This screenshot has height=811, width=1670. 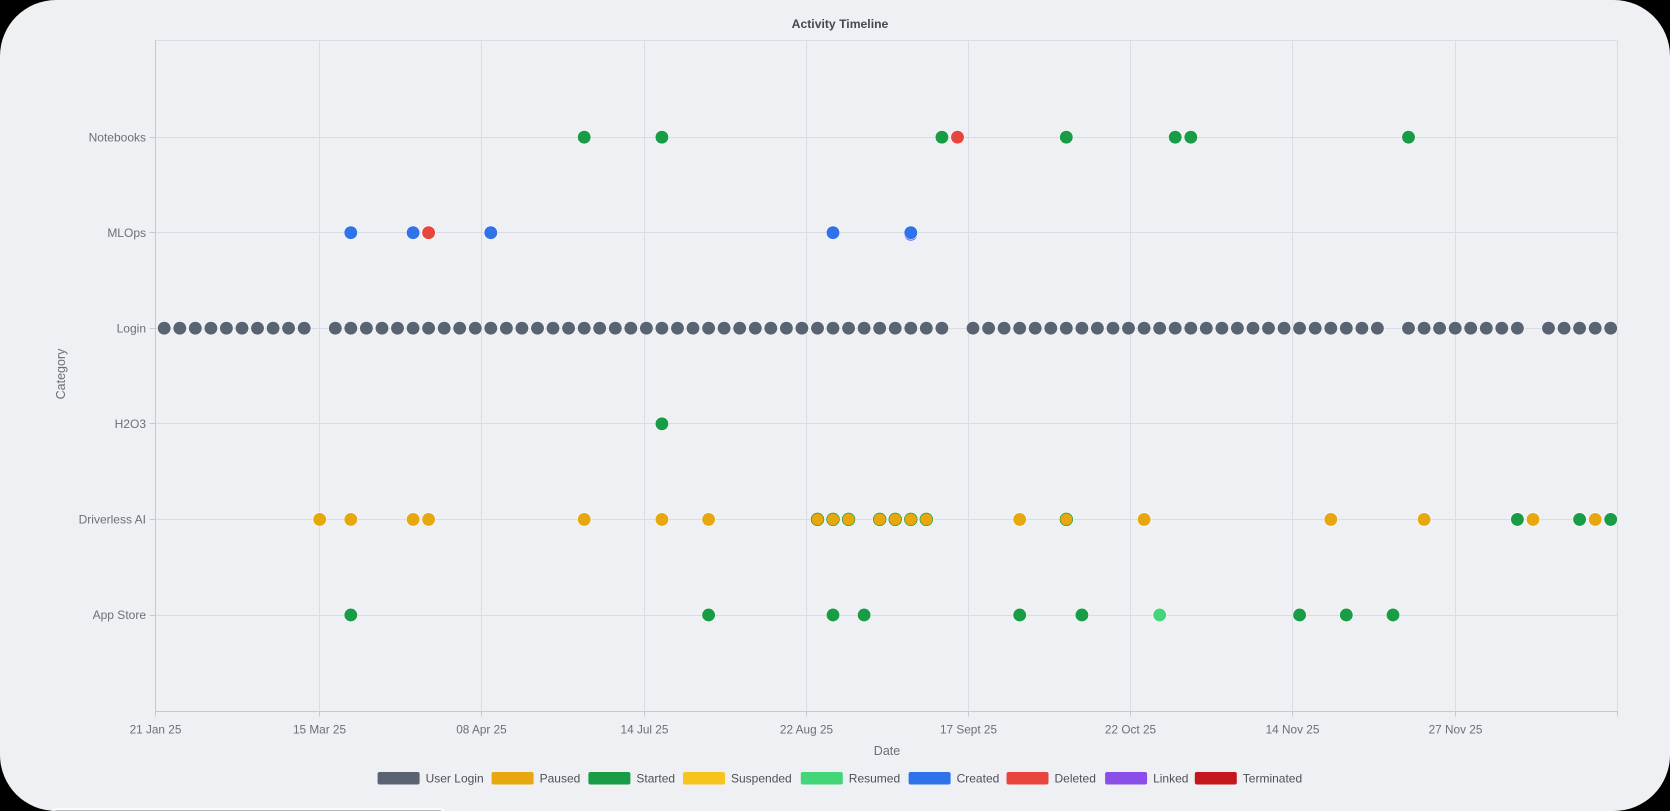 What do you see at coordinates (645, 730) in the screenshot?
I see `svg-text: 14 Jul 25` at bounding box center [645, 730].